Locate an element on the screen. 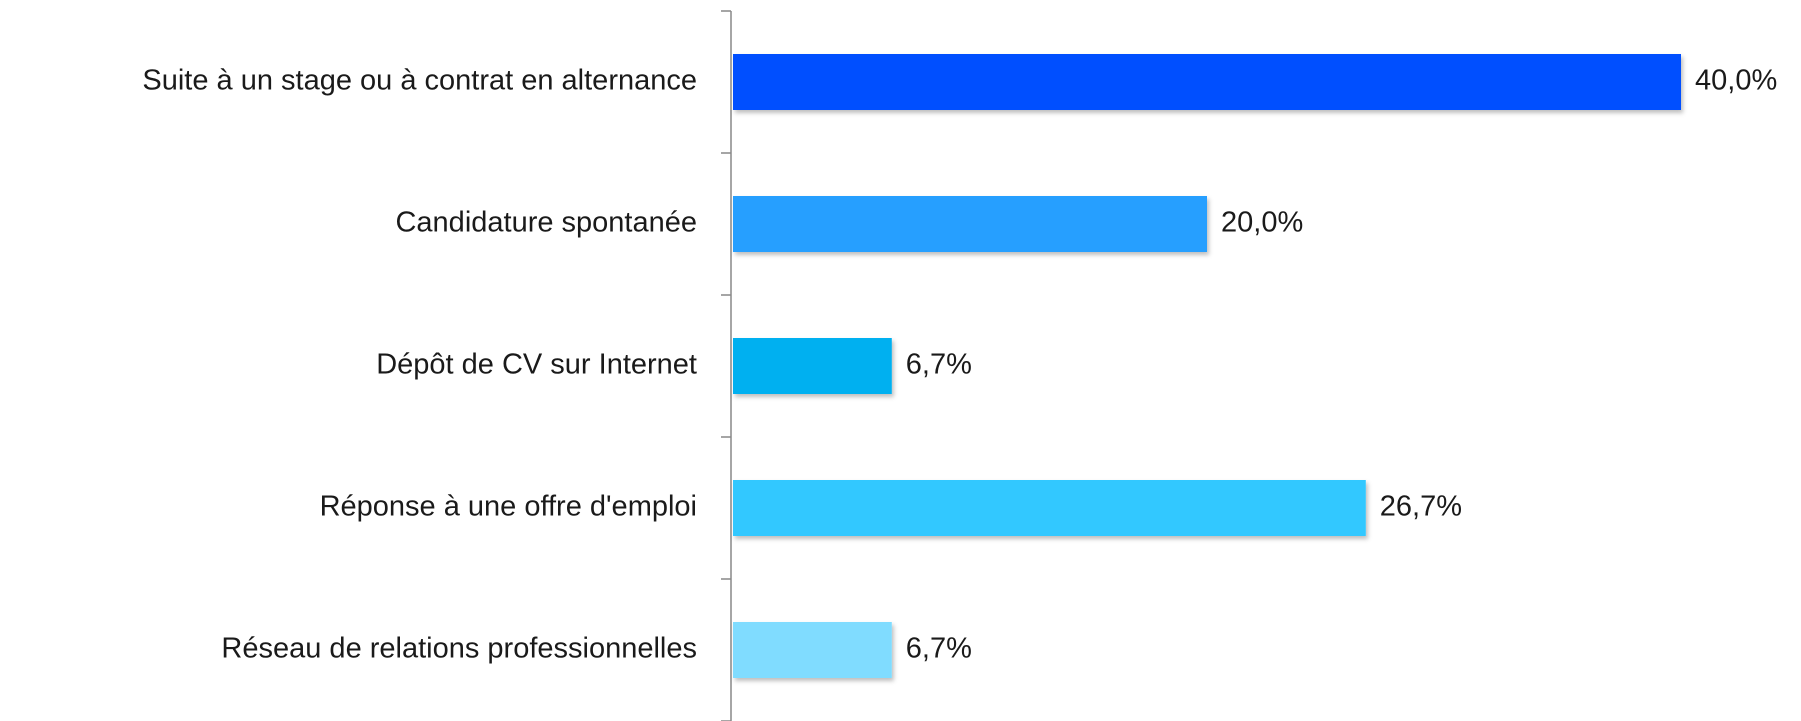 The image size is (1801, 721). value-label: 20,0% is located at coordinates (1262, 223).